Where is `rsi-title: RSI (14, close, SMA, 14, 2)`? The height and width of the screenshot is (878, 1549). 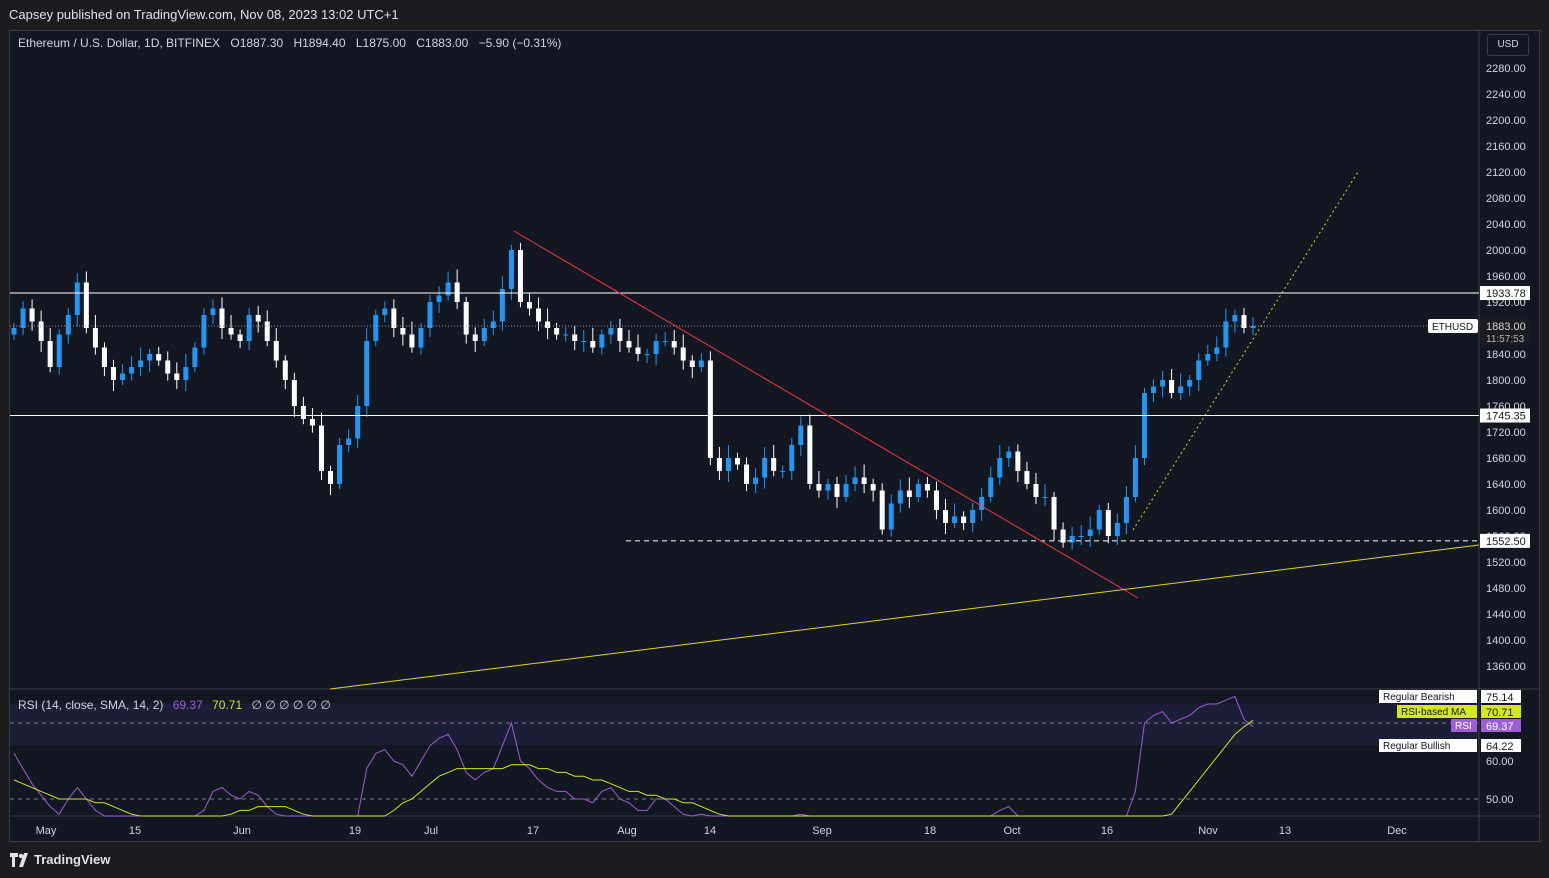
rsi-title: RSI (14, close, SMA, 14, 2) is located at coordinates (91, 705).